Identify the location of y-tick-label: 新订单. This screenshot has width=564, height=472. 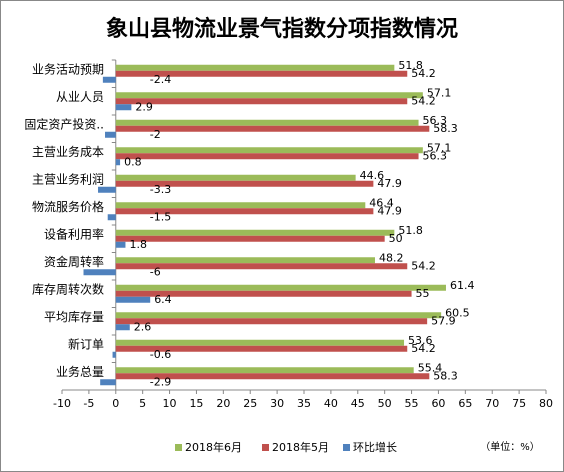
(86, 343).